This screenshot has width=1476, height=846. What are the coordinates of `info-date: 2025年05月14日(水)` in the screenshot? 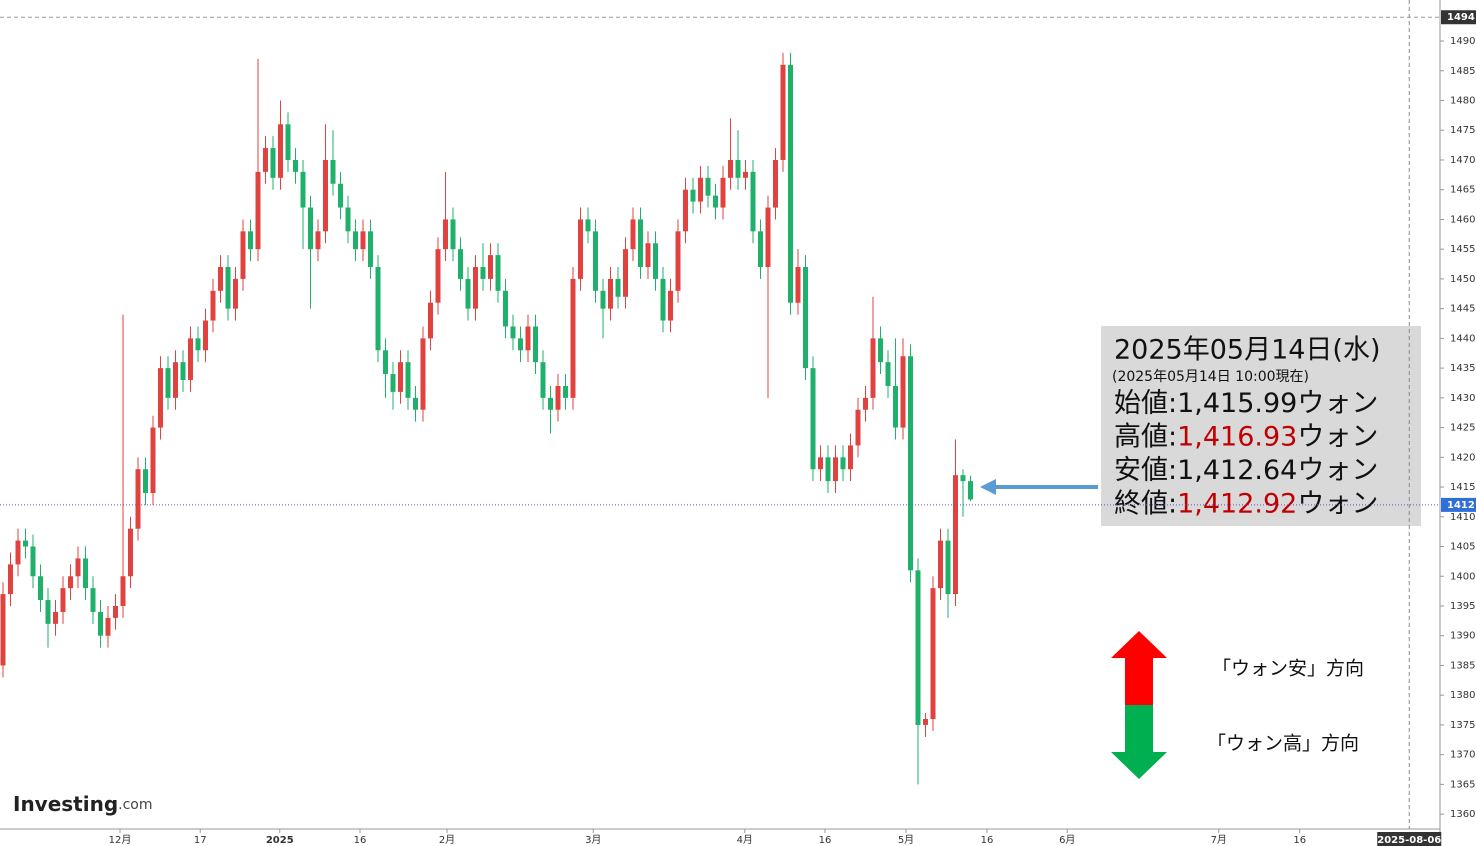 It's located at (1247, 350).